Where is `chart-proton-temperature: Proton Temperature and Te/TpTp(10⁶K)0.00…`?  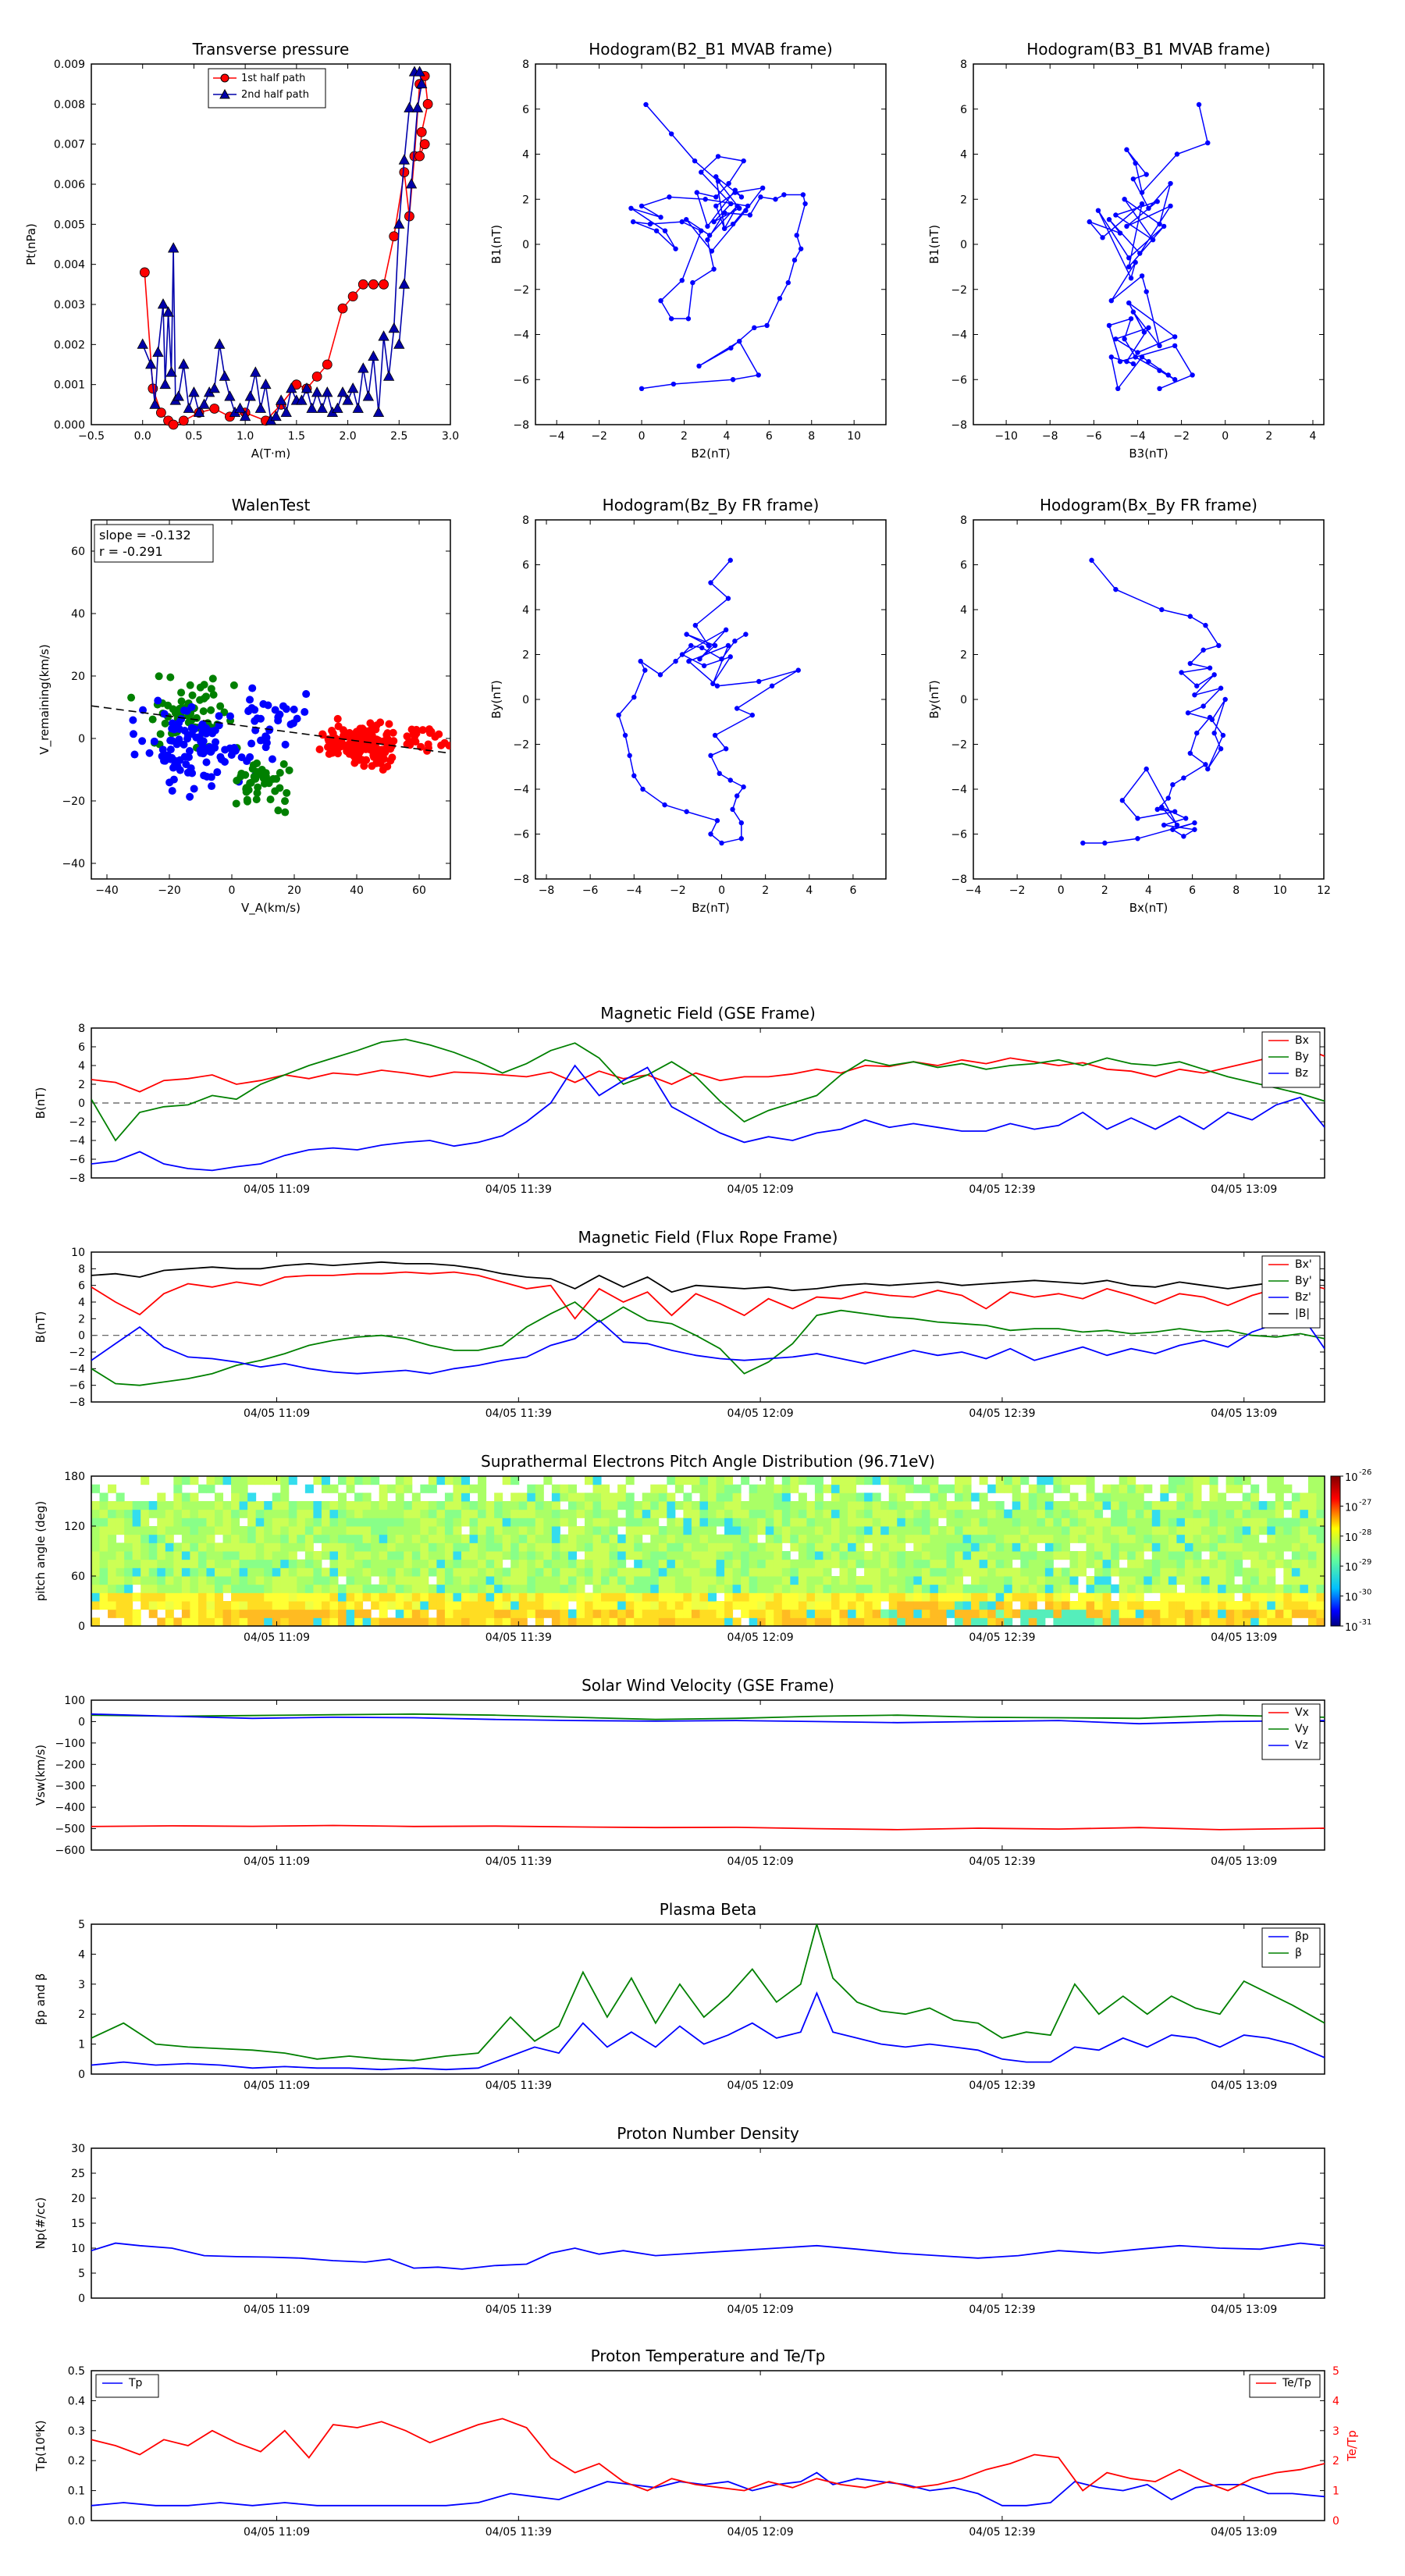 chart-proton-temperature: Proton Temperature and Te/TpTp(10⁶K)0.00… is located at coordinates (696, 2443).